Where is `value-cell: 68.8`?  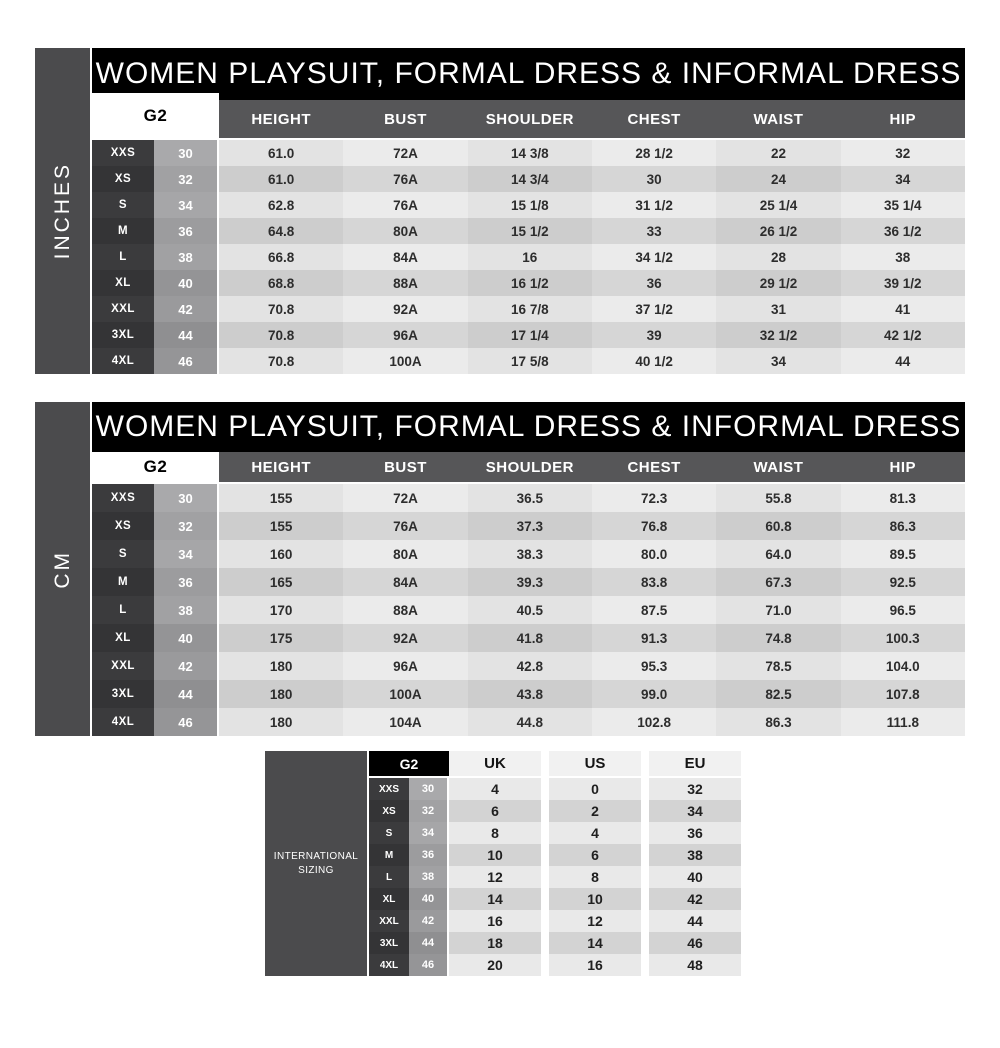 value-cell: 68.8 is located at coordinates (281, 283).